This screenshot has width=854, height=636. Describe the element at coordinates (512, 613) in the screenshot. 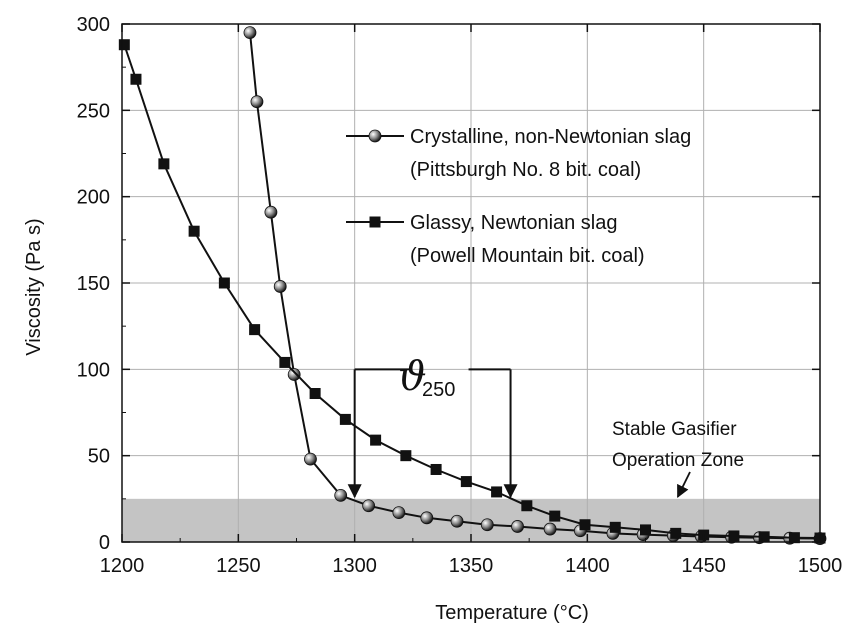

I see `x-axis-title: Temperature (°C)` at that location.